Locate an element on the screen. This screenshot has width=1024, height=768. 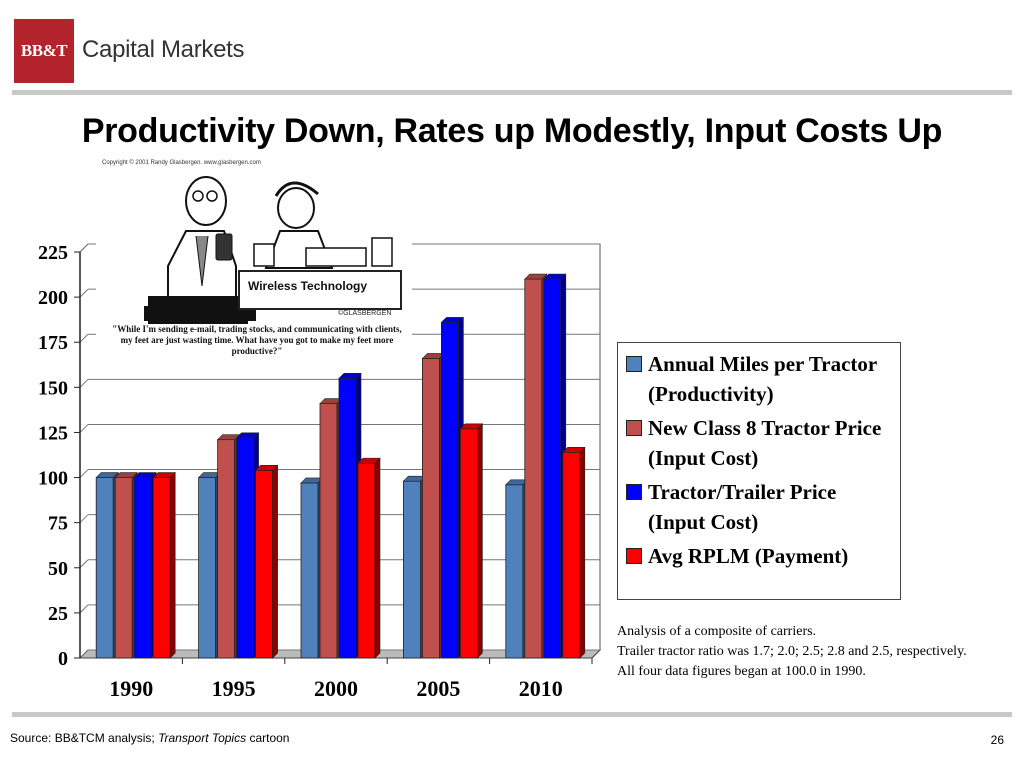
legend-item-rplm: Avg RPLM (Payment) is located at coordinates (760, 556).